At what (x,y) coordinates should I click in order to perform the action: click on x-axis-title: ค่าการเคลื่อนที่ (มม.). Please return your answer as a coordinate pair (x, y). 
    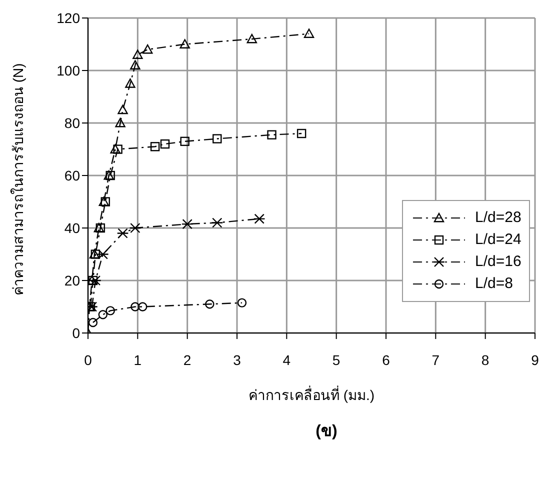
    Looking at the image, I should click on (311, 394).